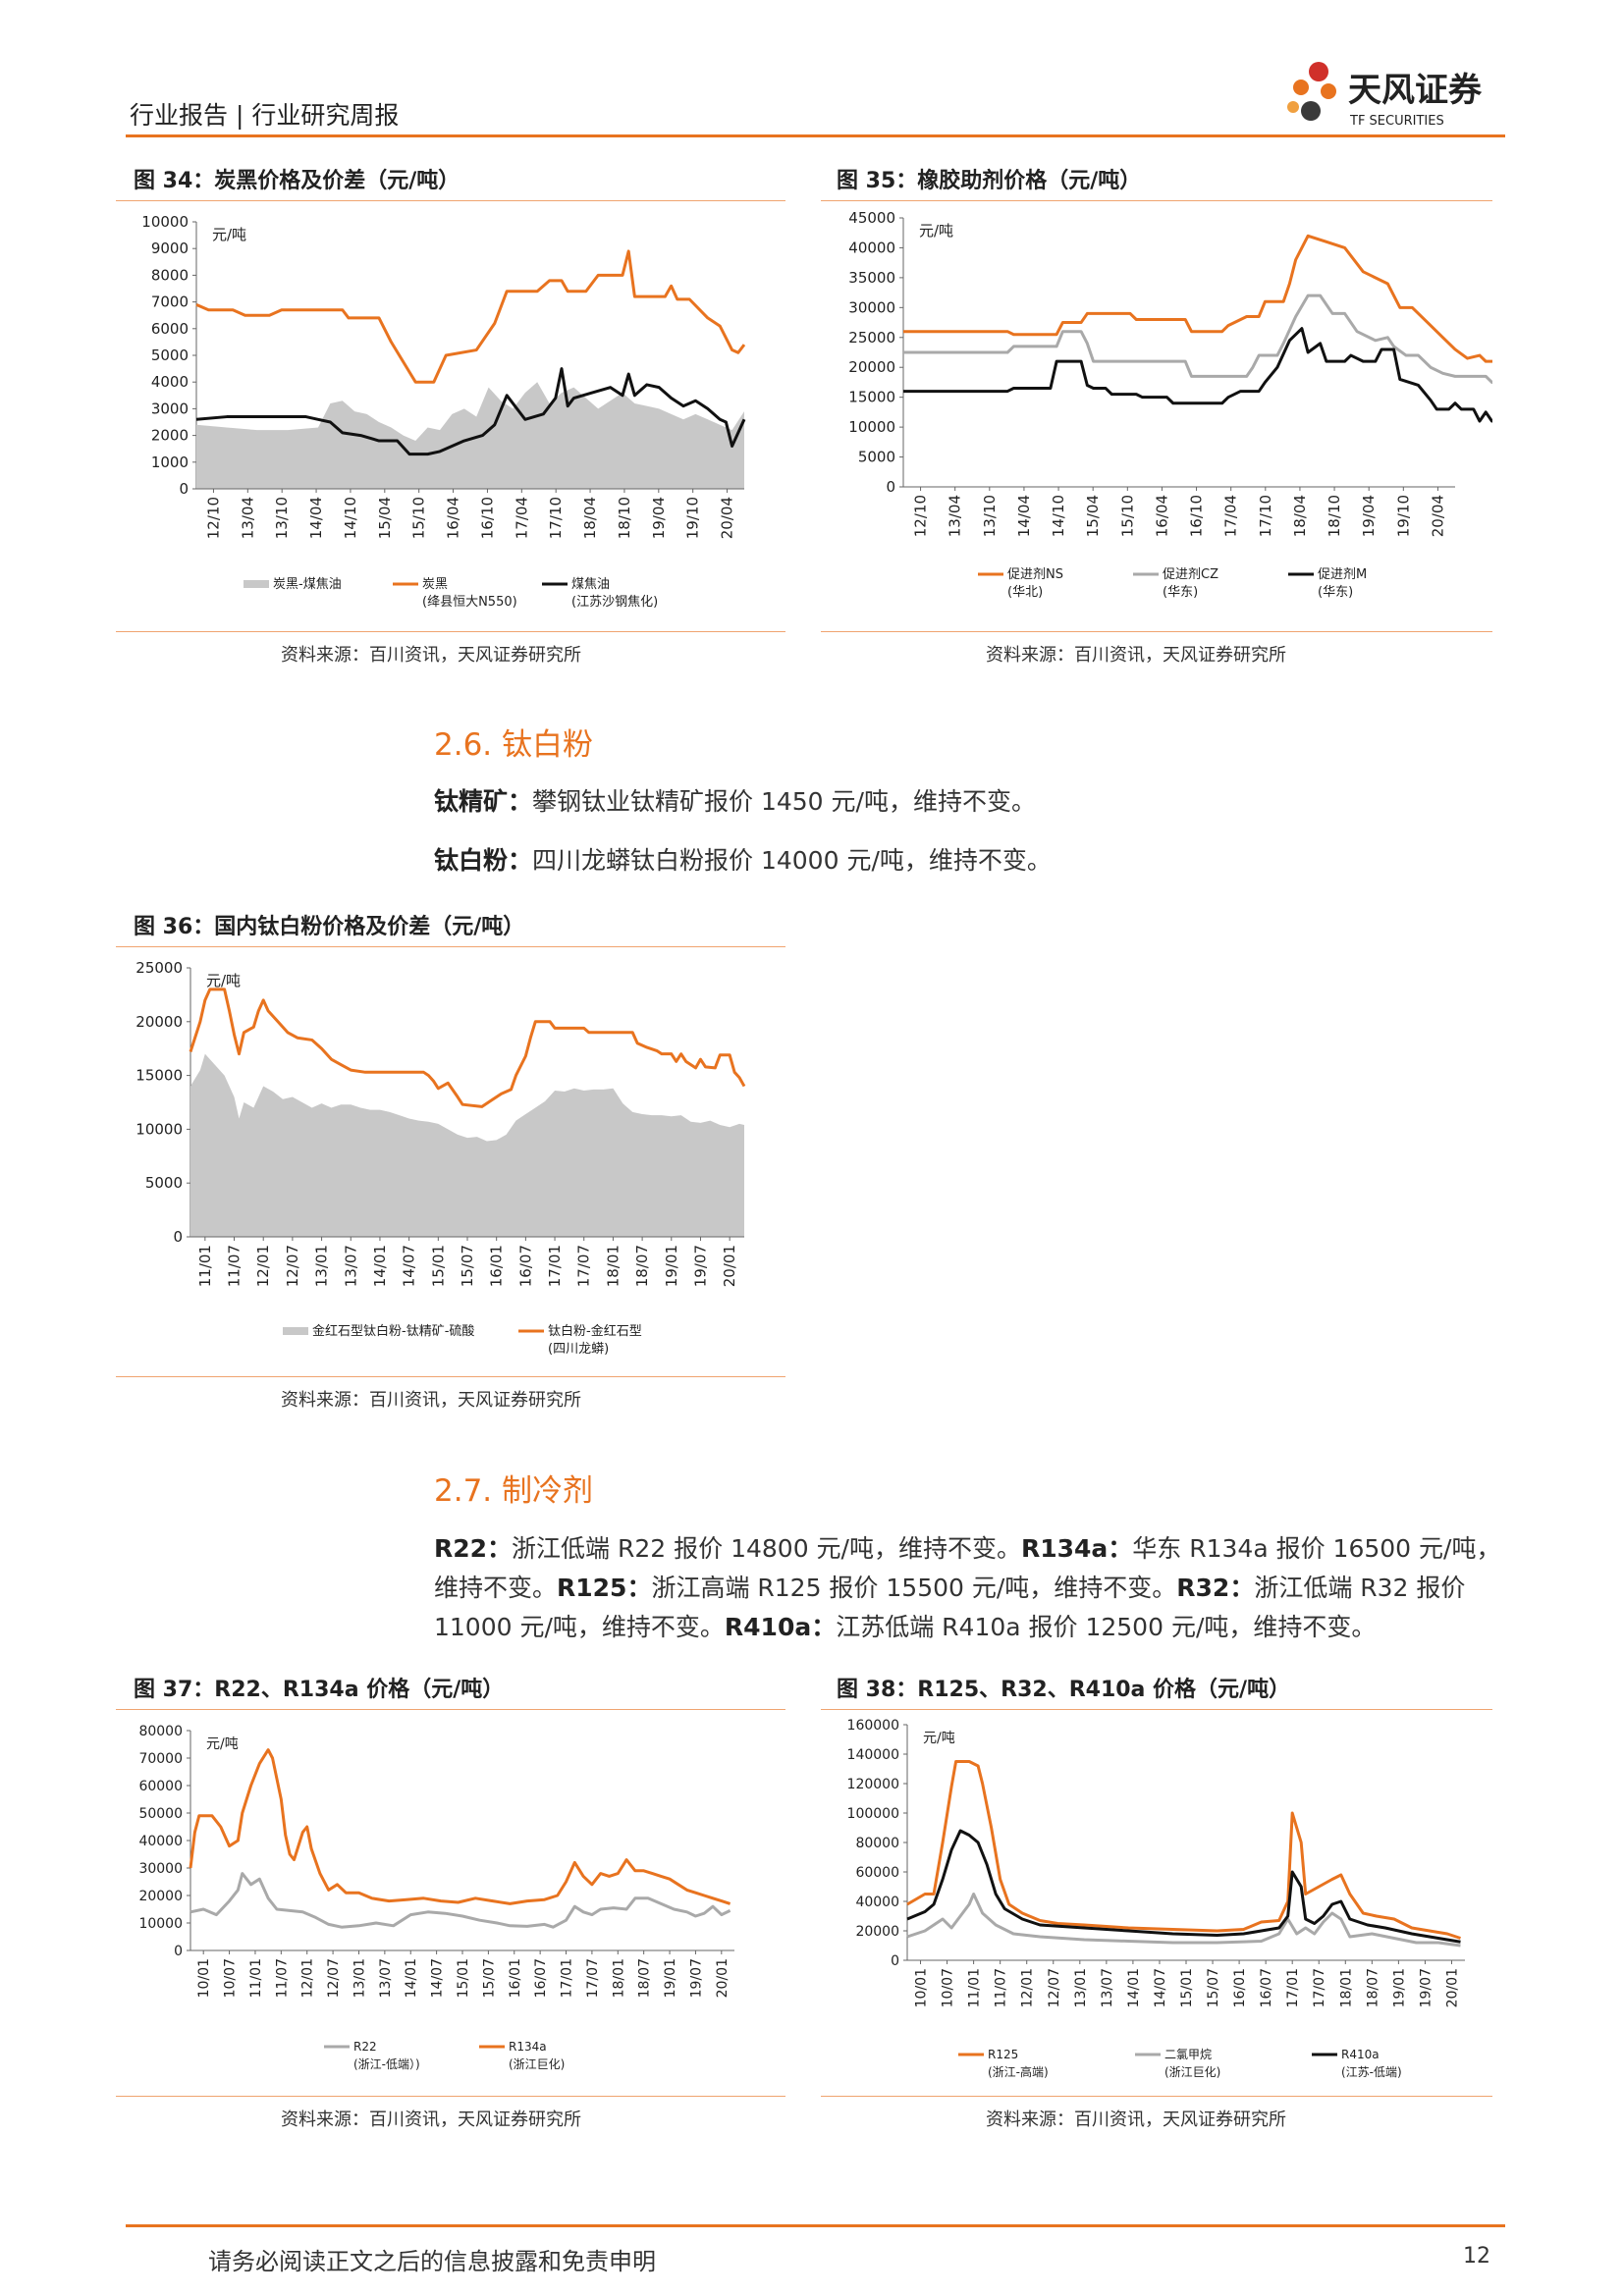  I want to click on fig35-xtick-label: 12/10, so click(921, 516).